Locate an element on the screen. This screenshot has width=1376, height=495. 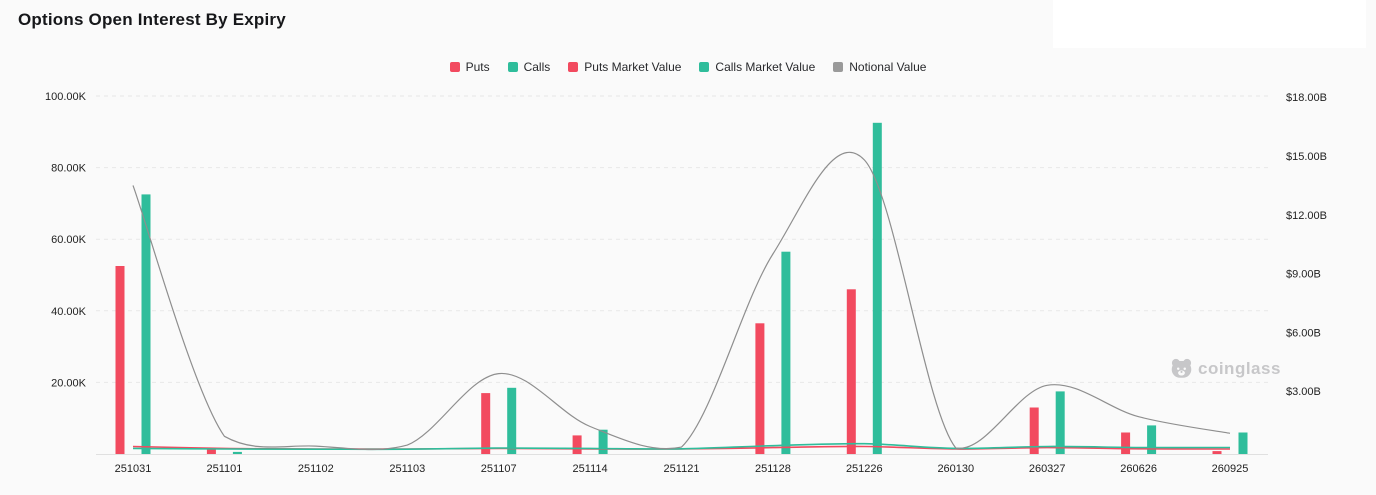
coinglass-watermark: coinglass is located at coordinates (1225, 368).